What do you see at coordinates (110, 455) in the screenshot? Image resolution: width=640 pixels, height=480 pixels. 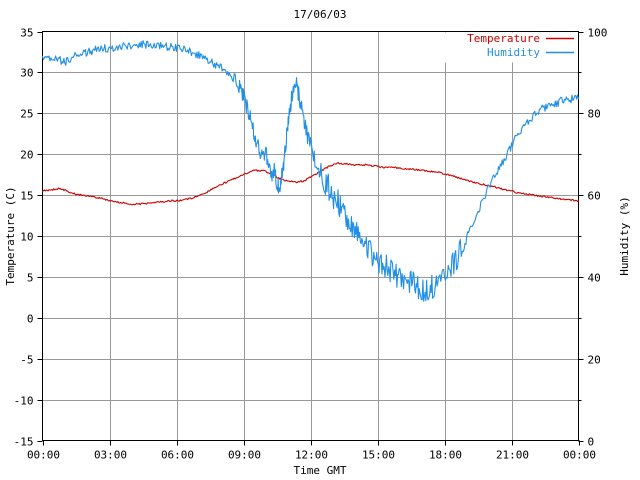 I see `x-tick-label: 03:00` at bounding box center [110, 455].